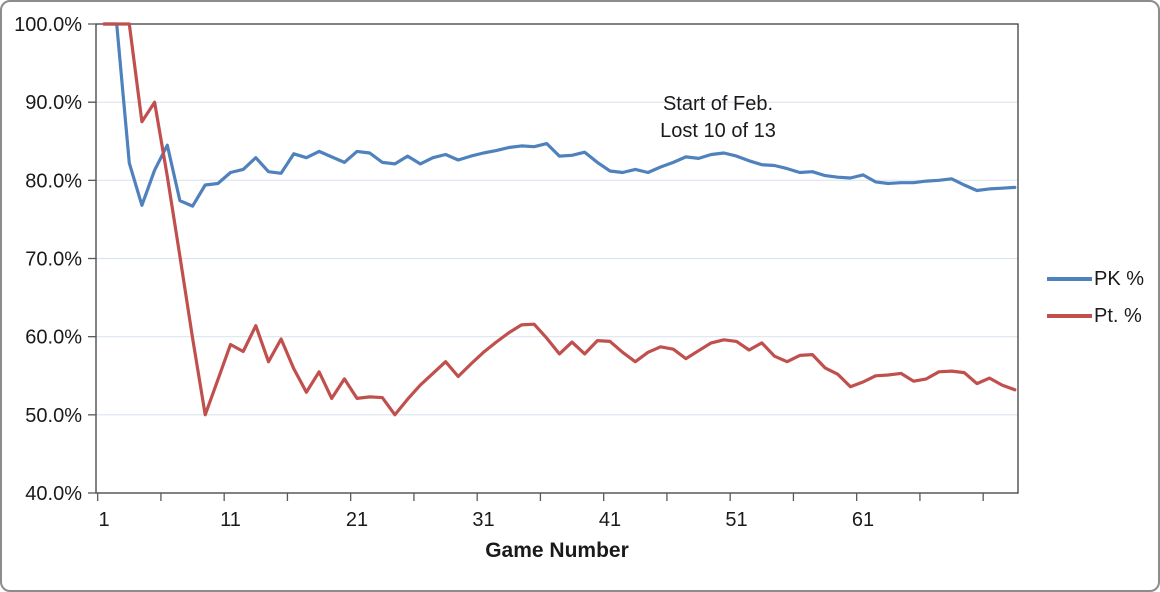  What do you see at coordinates (53, 416) in the screenshot?
I see `y-tick-label-50: 50.0%` at bounding box center [53, 416].